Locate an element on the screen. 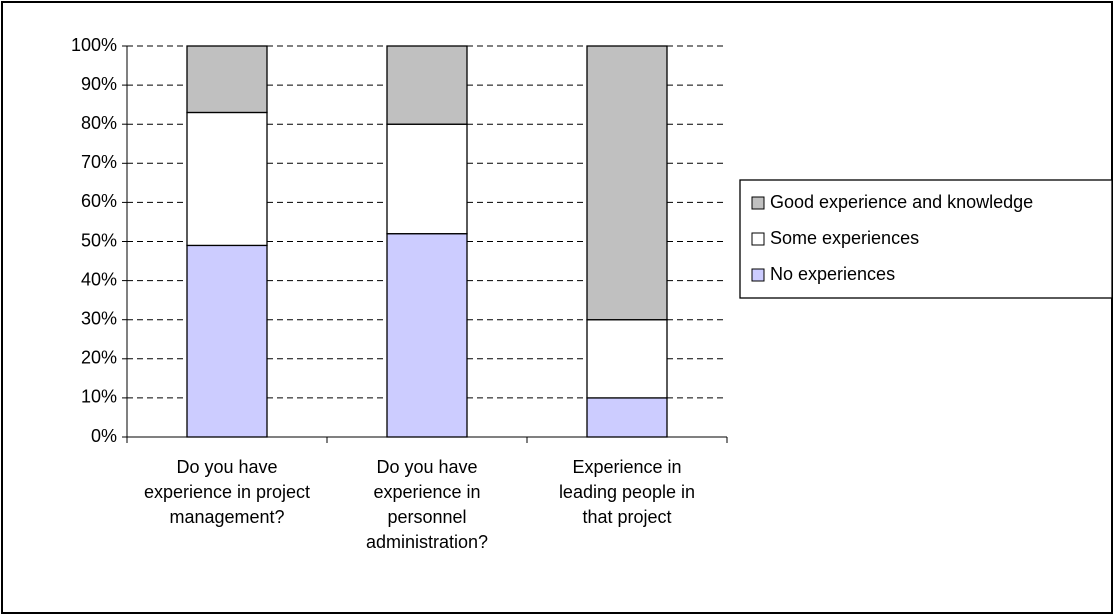 The image size is (1115, 616). y-tick-label: 20% is located at coordinates (99, 358).